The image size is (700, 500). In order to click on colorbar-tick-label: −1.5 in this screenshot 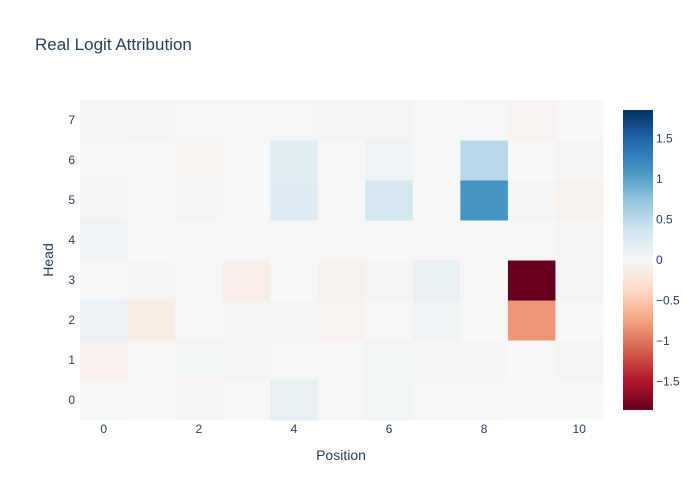, I will do `click(668, 382)`.